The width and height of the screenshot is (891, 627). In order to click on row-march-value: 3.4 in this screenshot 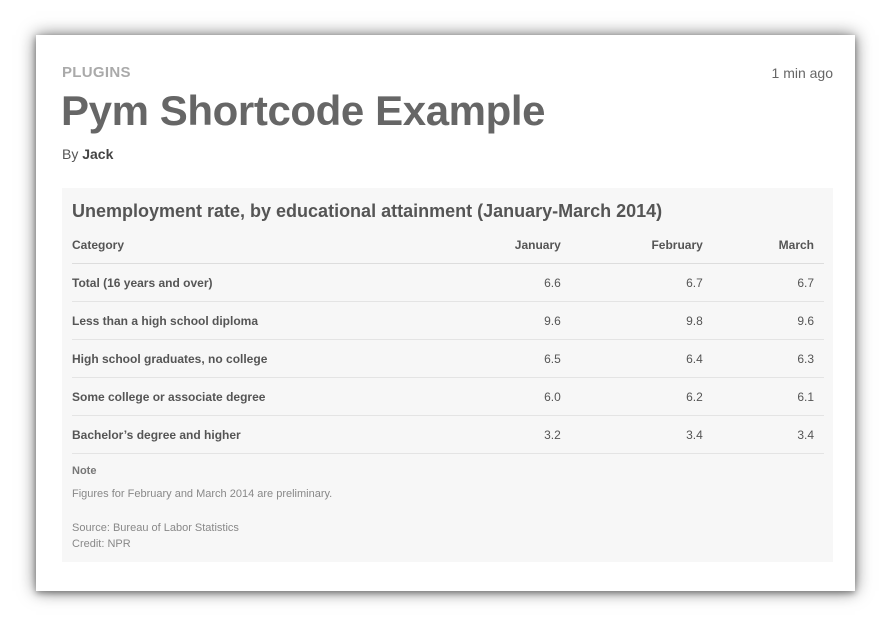, I will do `click(763, 434)`.